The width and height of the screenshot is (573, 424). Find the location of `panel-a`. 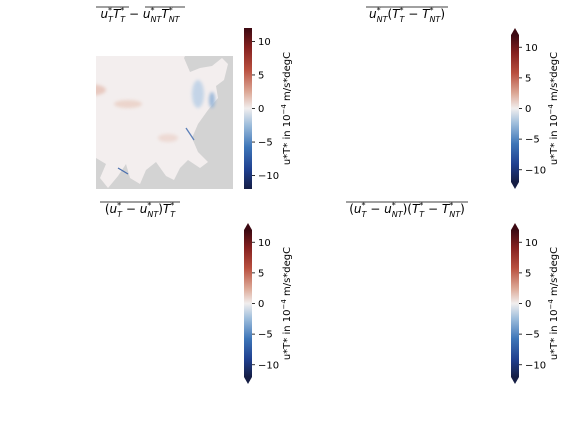

panel-a is located at coordinates (140, 108).